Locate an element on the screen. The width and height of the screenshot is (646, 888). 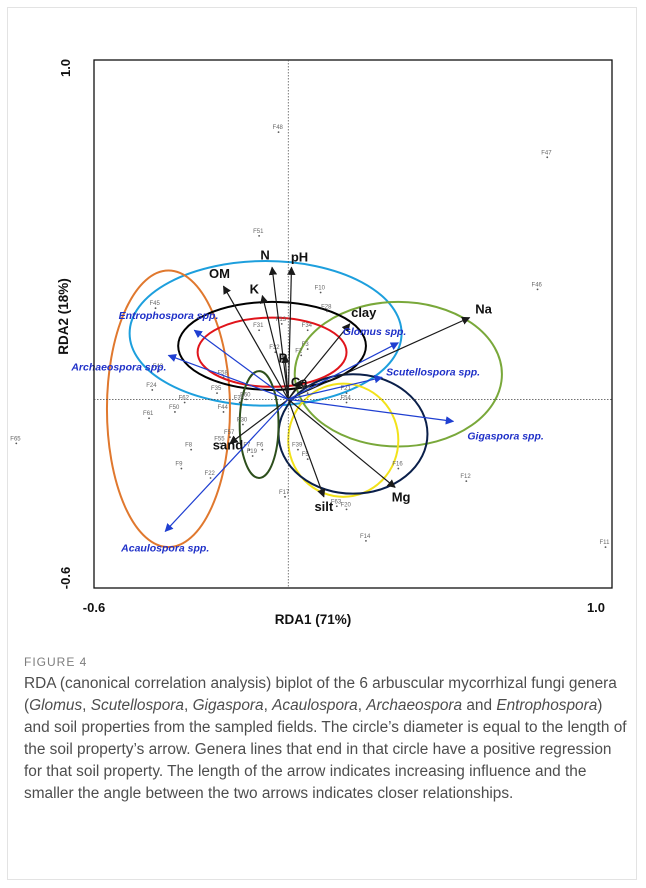
caption-genus-name: Gigaspora is located at coordinates (228, 705).